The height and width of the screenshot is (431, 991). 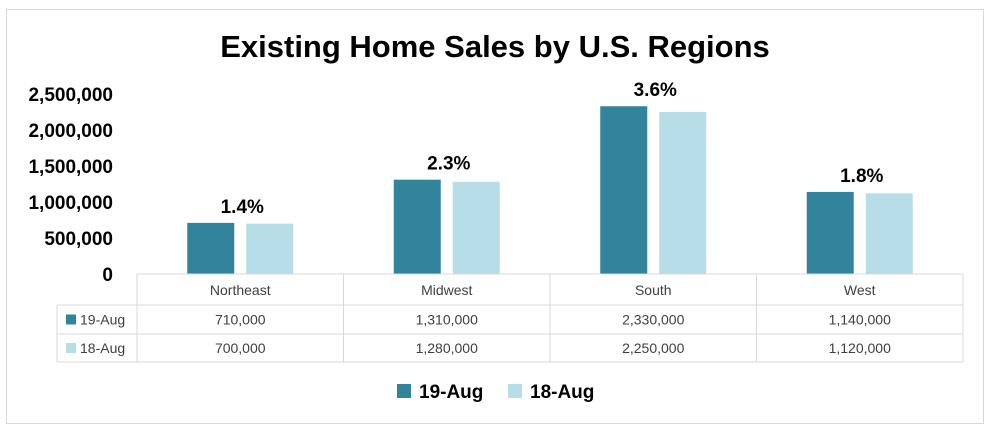 I want to click on category-label: West, so click(x=860, y=290).